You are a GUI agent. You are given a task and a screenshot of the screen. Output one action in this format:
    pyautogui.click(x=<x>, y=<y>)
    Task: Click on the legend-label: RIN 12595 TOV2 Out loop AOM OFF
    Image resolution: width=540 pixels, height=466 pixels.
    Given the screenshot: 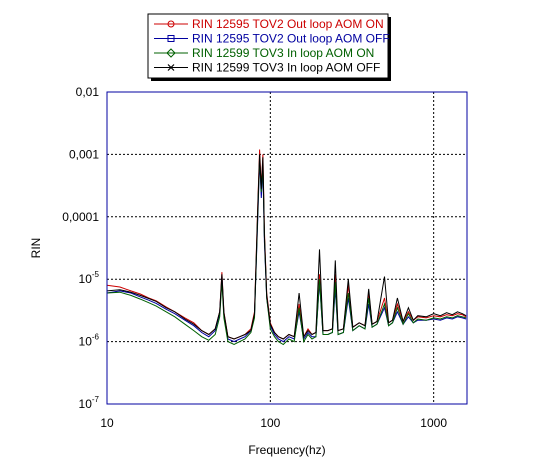 What is the action you would take?
    pyautogui.click(x=291, y=39)
    